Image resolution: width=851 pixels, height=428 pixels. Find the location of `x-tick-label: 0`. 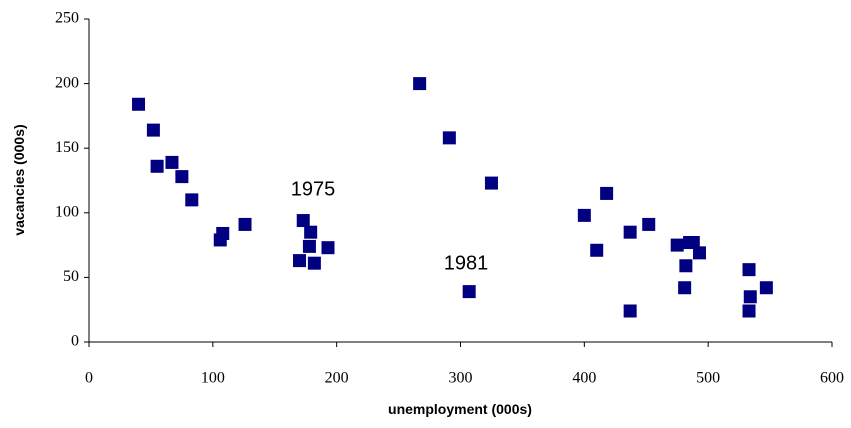

x-tick-label: 0 is located at coordinates (89, 378).